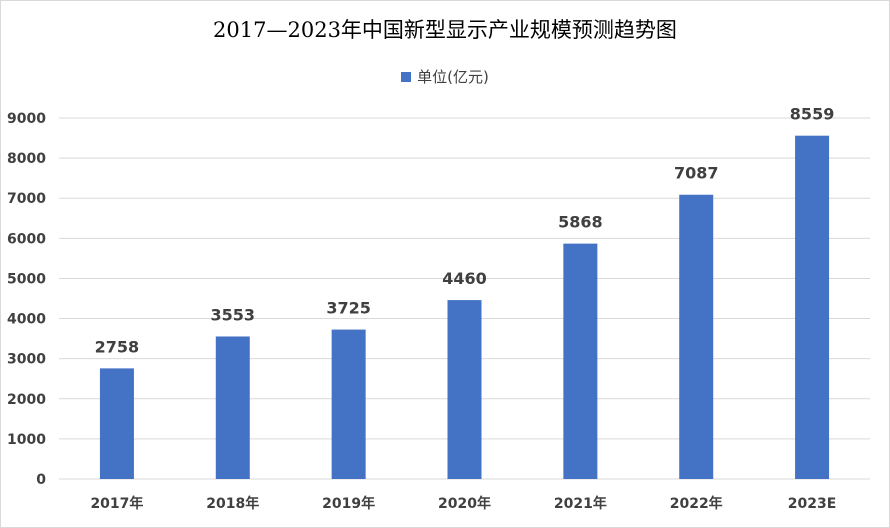  What do you see at coordinates (26, 239) in the screenshot?
I see `y-tick-label: 6000` at bounding box center [26, 239].